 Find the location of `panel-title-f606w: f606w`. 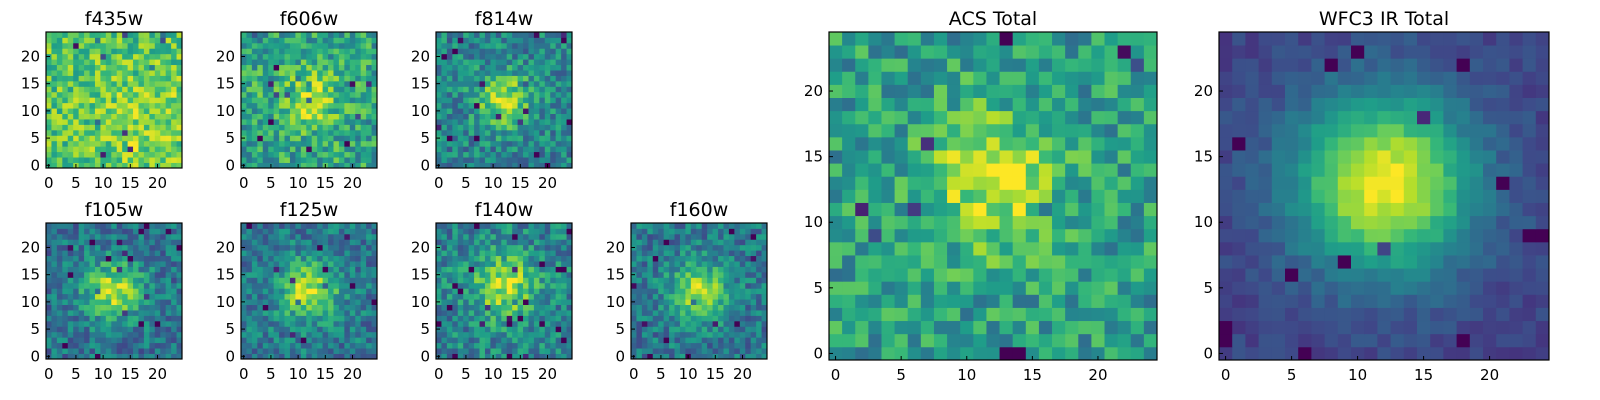

panel-title-f606w: f606w is located at coordinates (309, 19).